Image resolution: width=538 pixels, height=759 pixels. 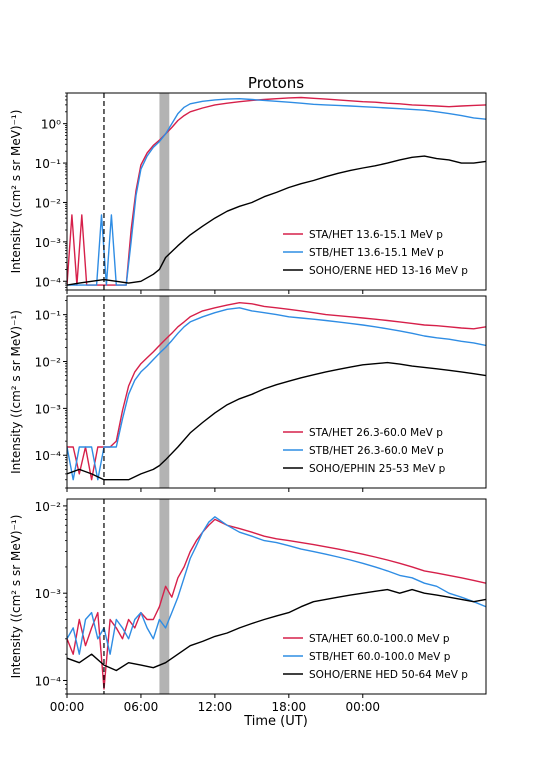 I want to click on legend-entry: STB/HET 60.0-100.0 MeV p, so click(x=380, y=657).